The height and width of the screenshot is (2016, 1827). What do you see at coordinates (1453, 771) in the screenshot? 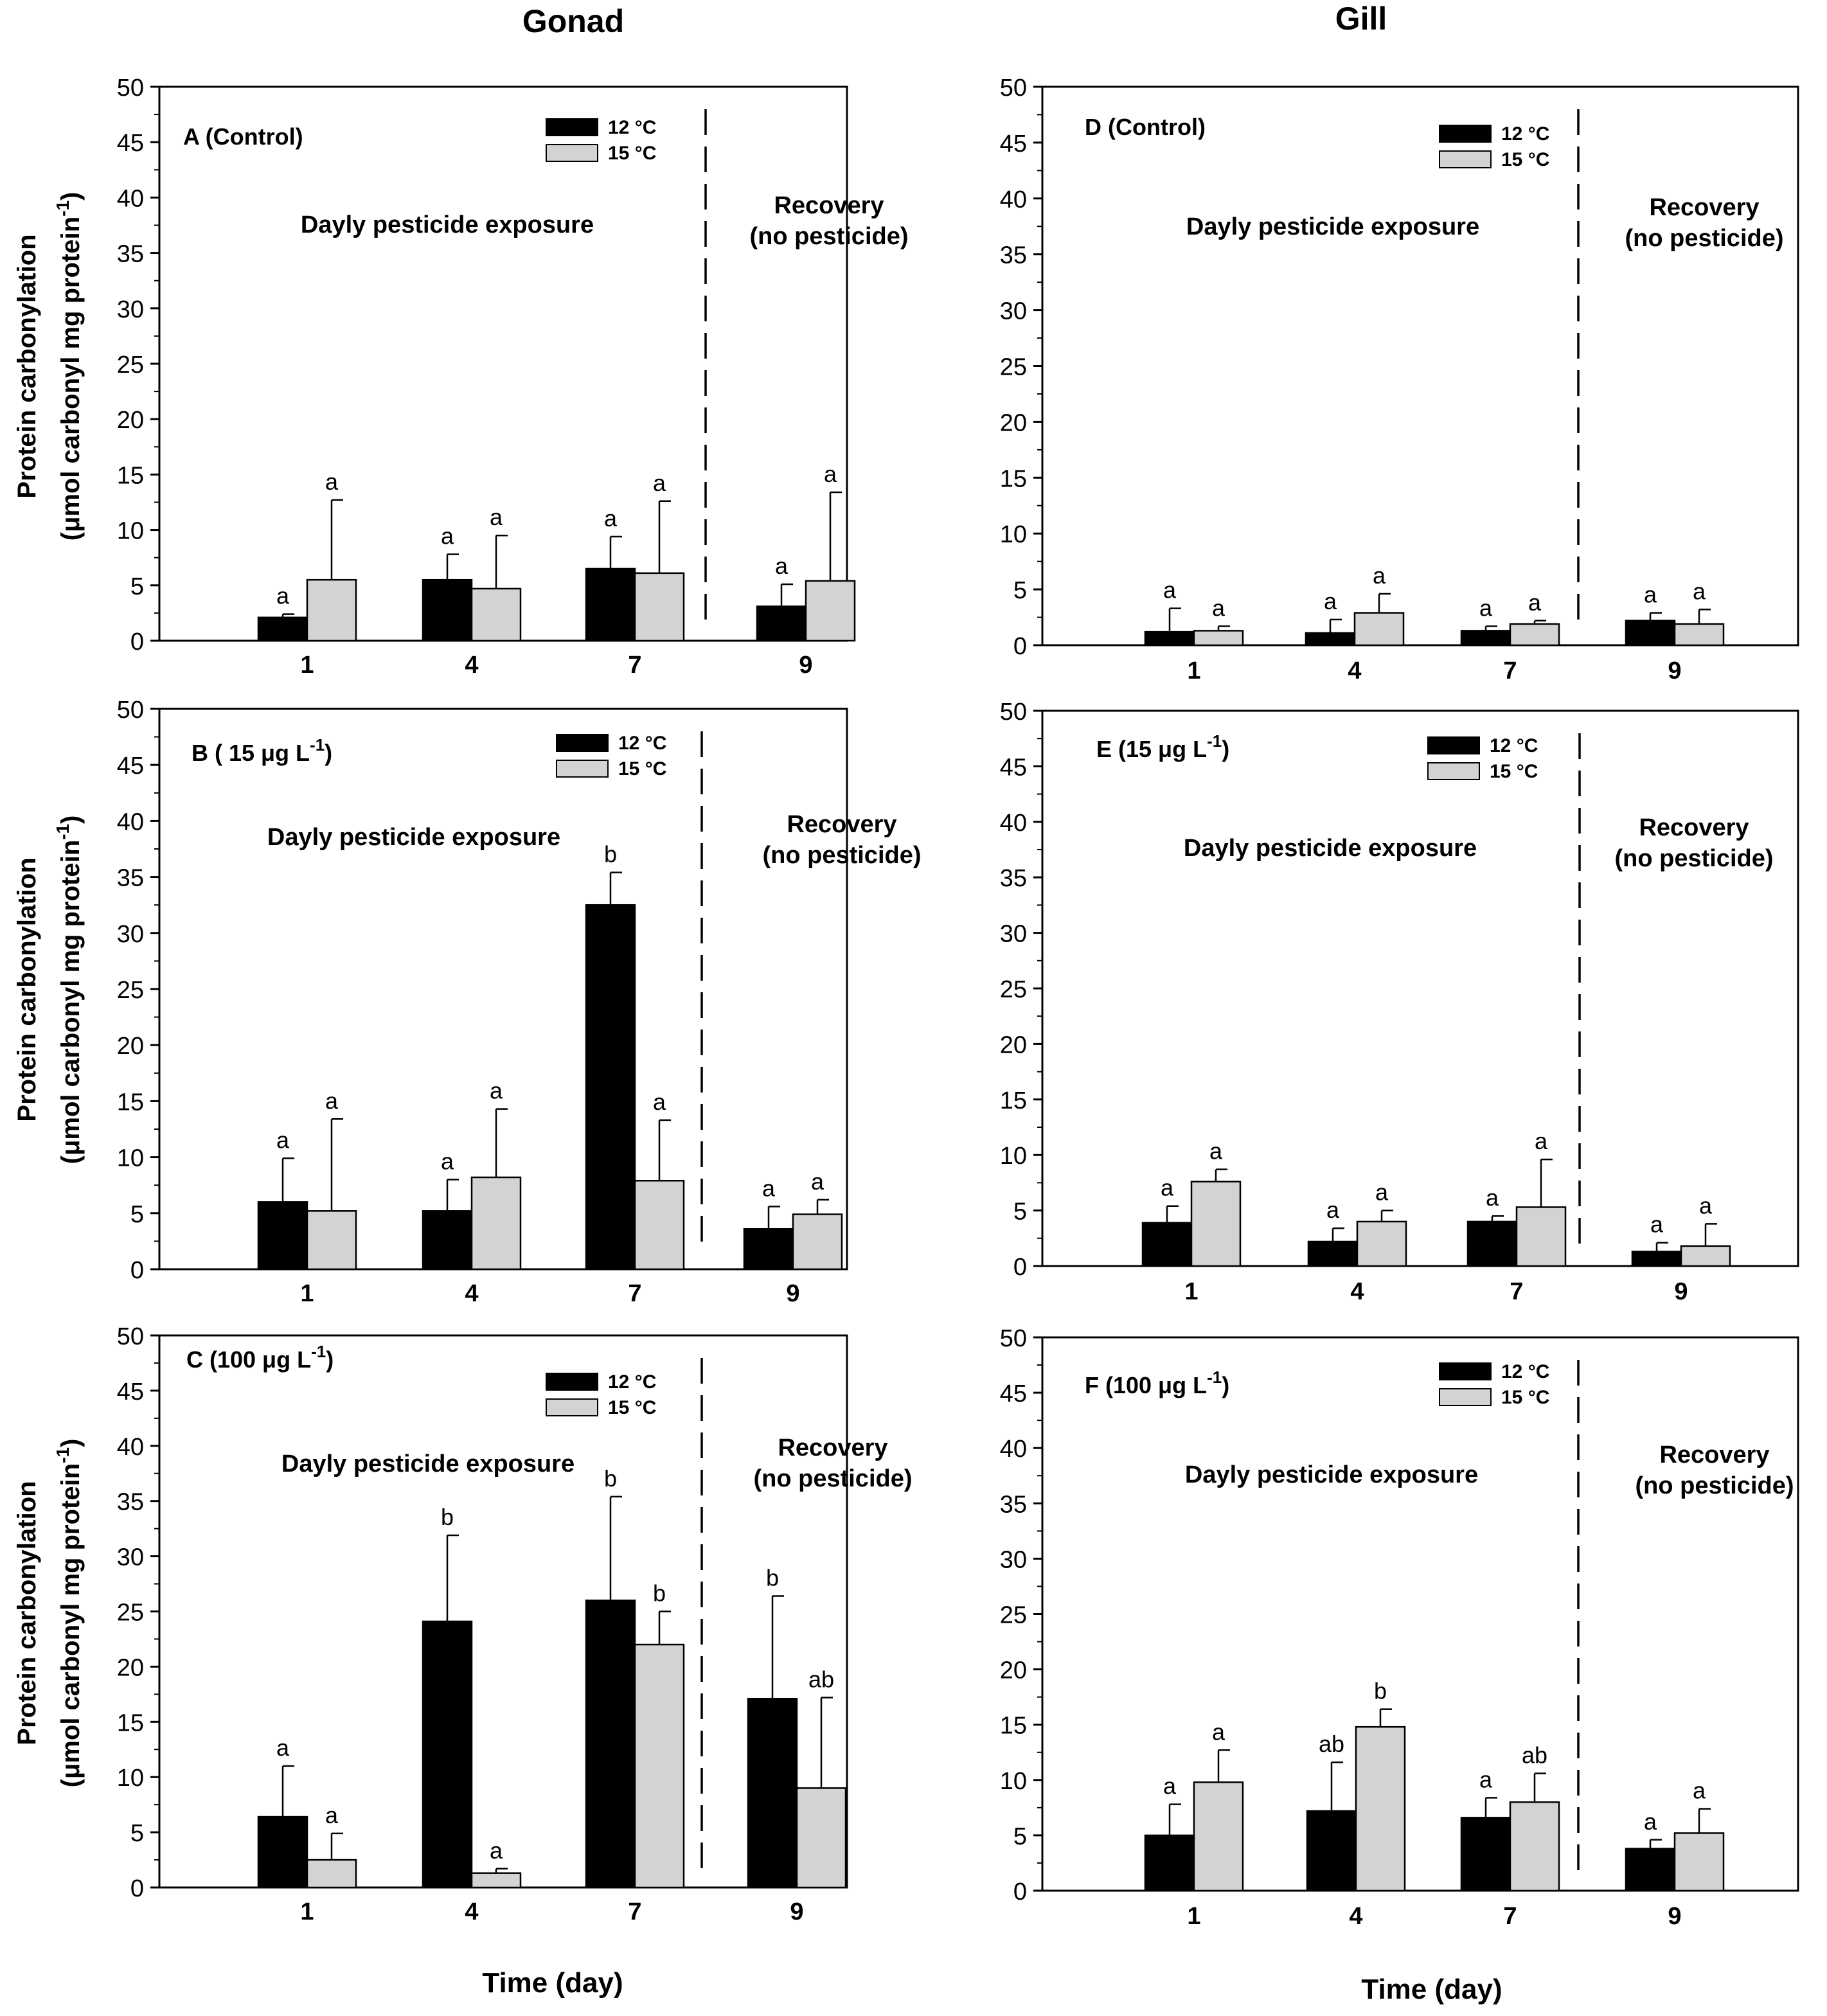
I see `legend-swatch-15c` at bounding box center [1453, 771].